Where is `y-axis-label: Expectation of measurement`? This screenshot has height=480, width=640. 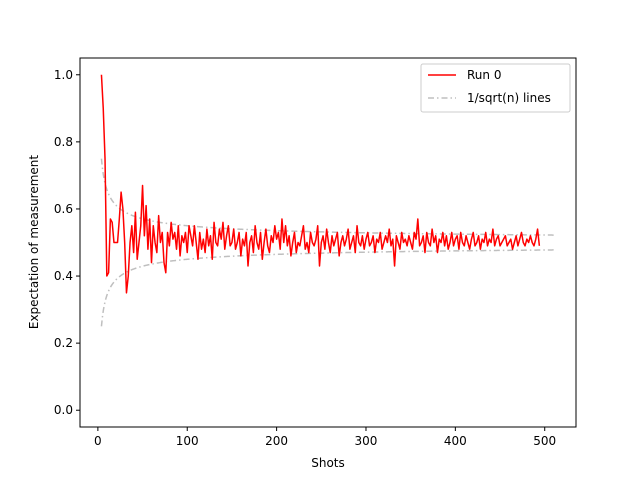
y-axis-label: Expectation of measurement is located at coordinates (34, 242).